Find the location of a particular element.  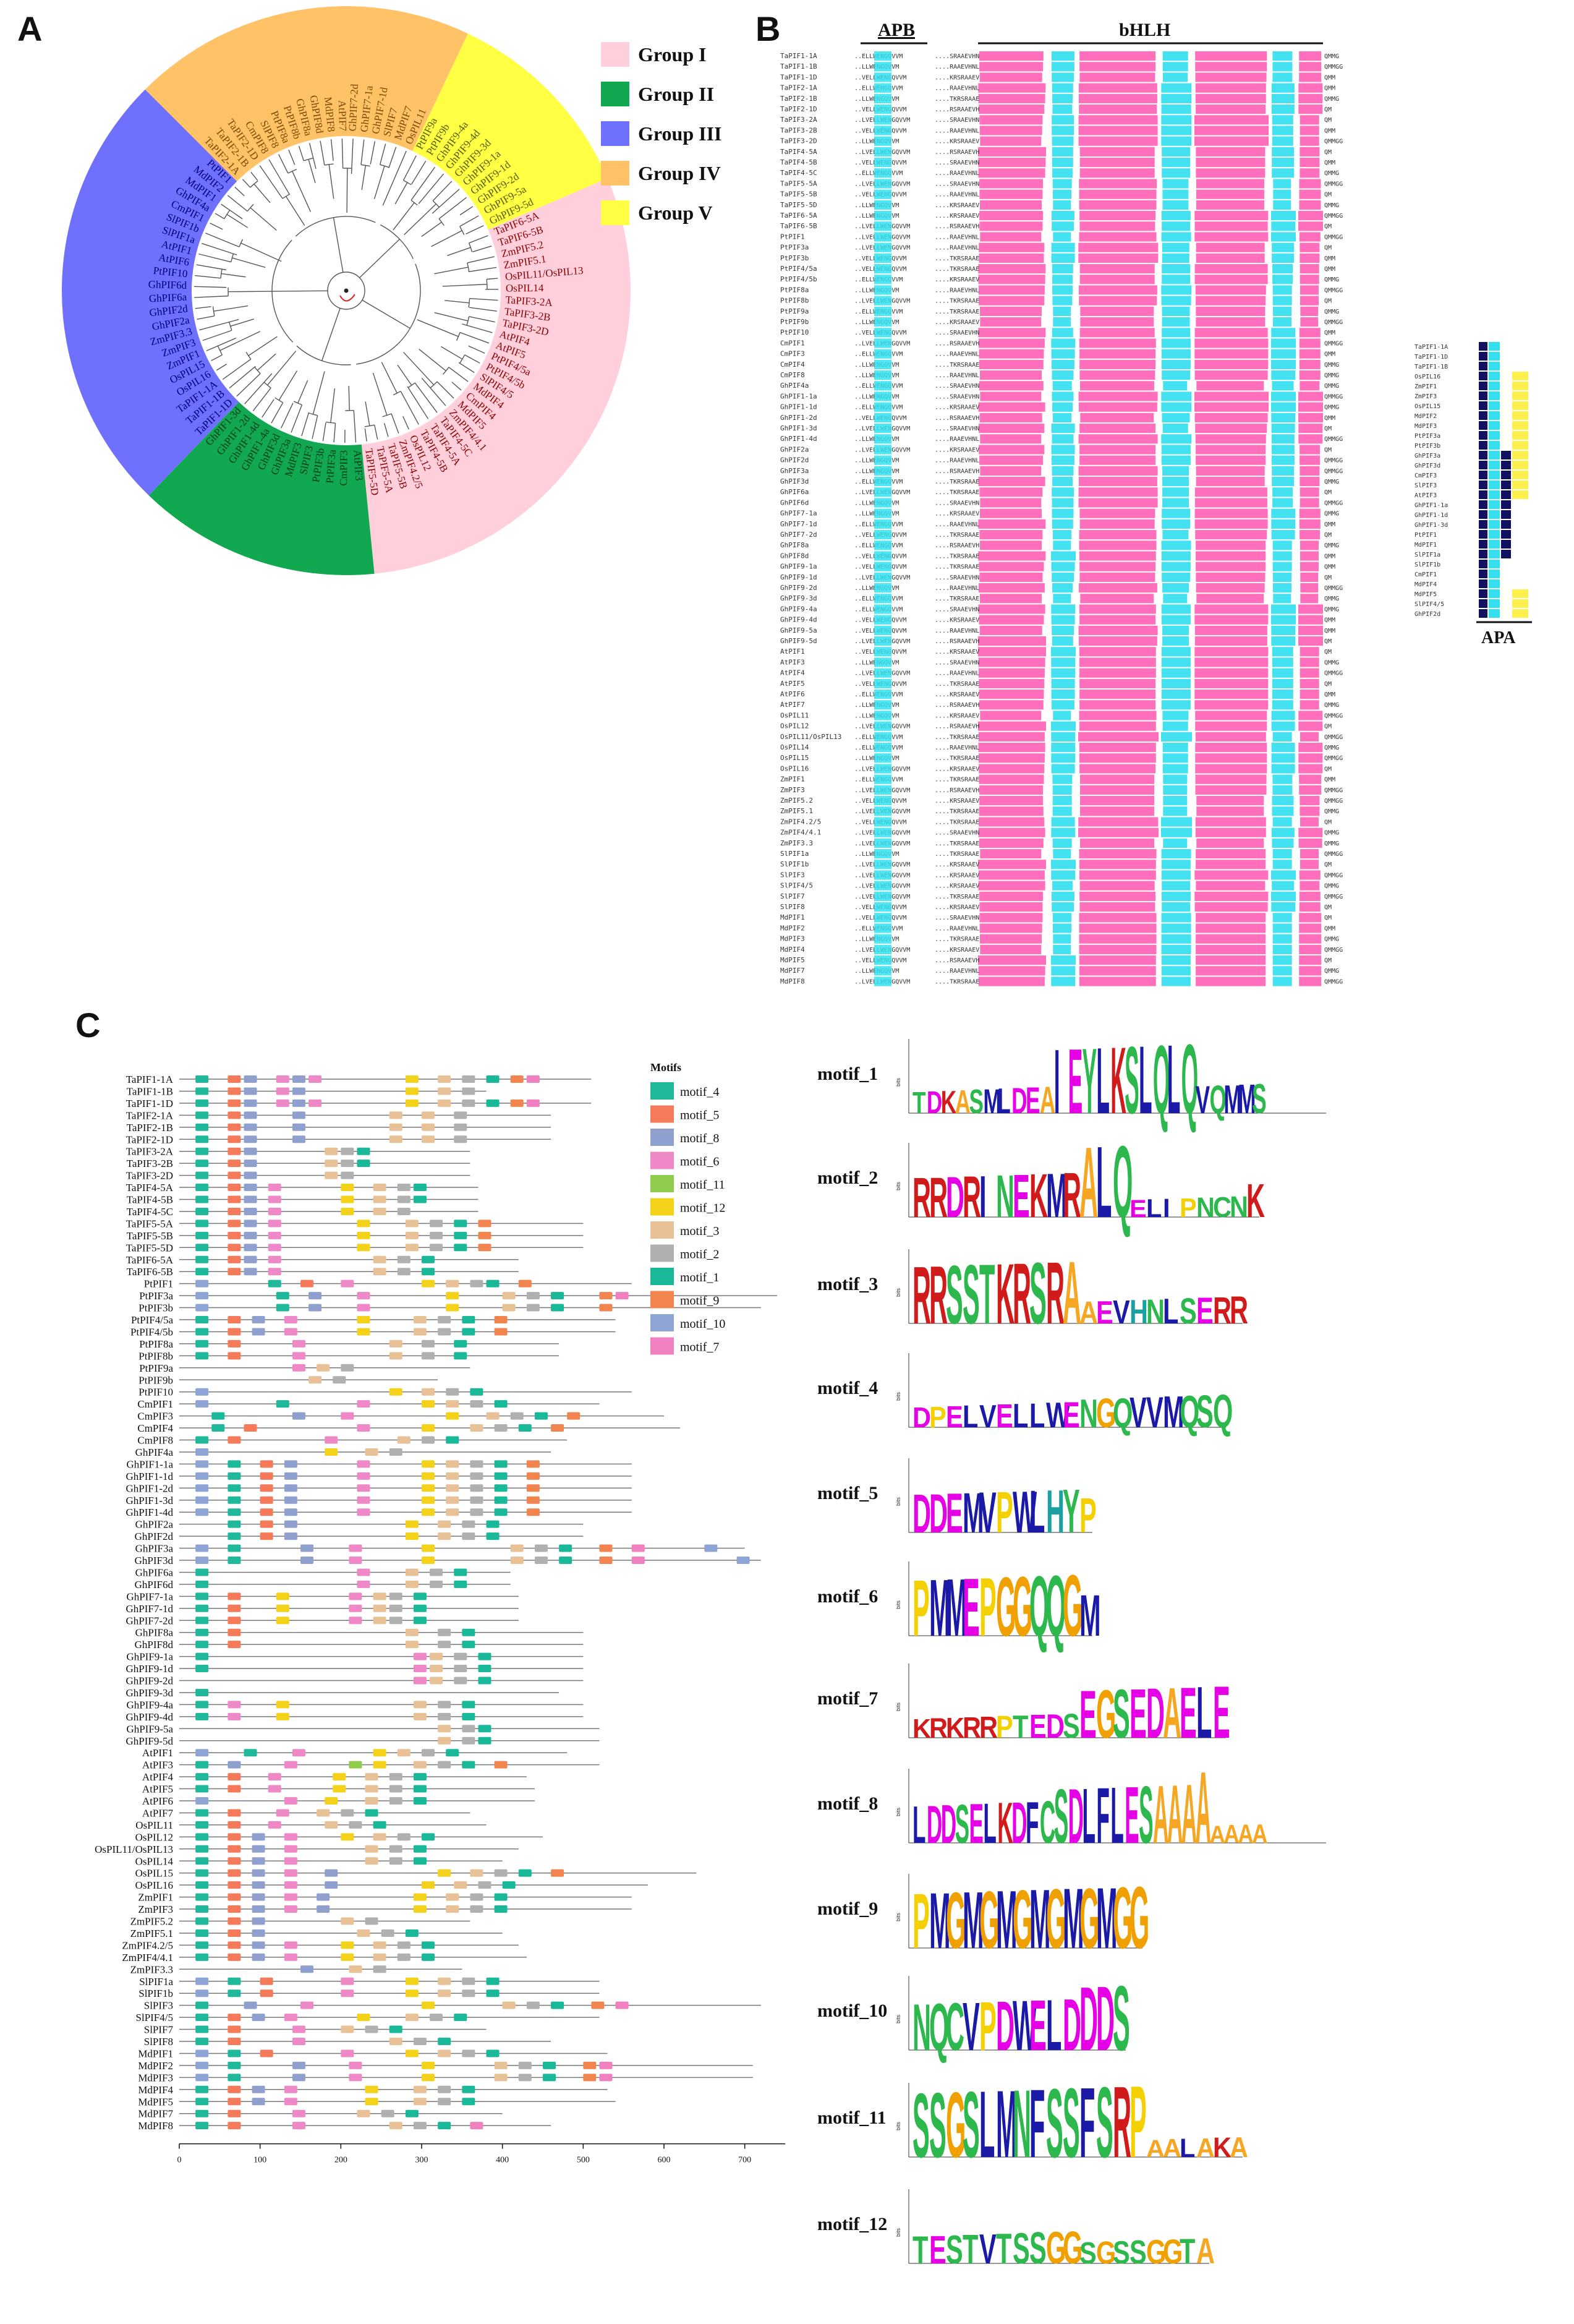

logo-letter: D is located at coordinates (934, 1825).